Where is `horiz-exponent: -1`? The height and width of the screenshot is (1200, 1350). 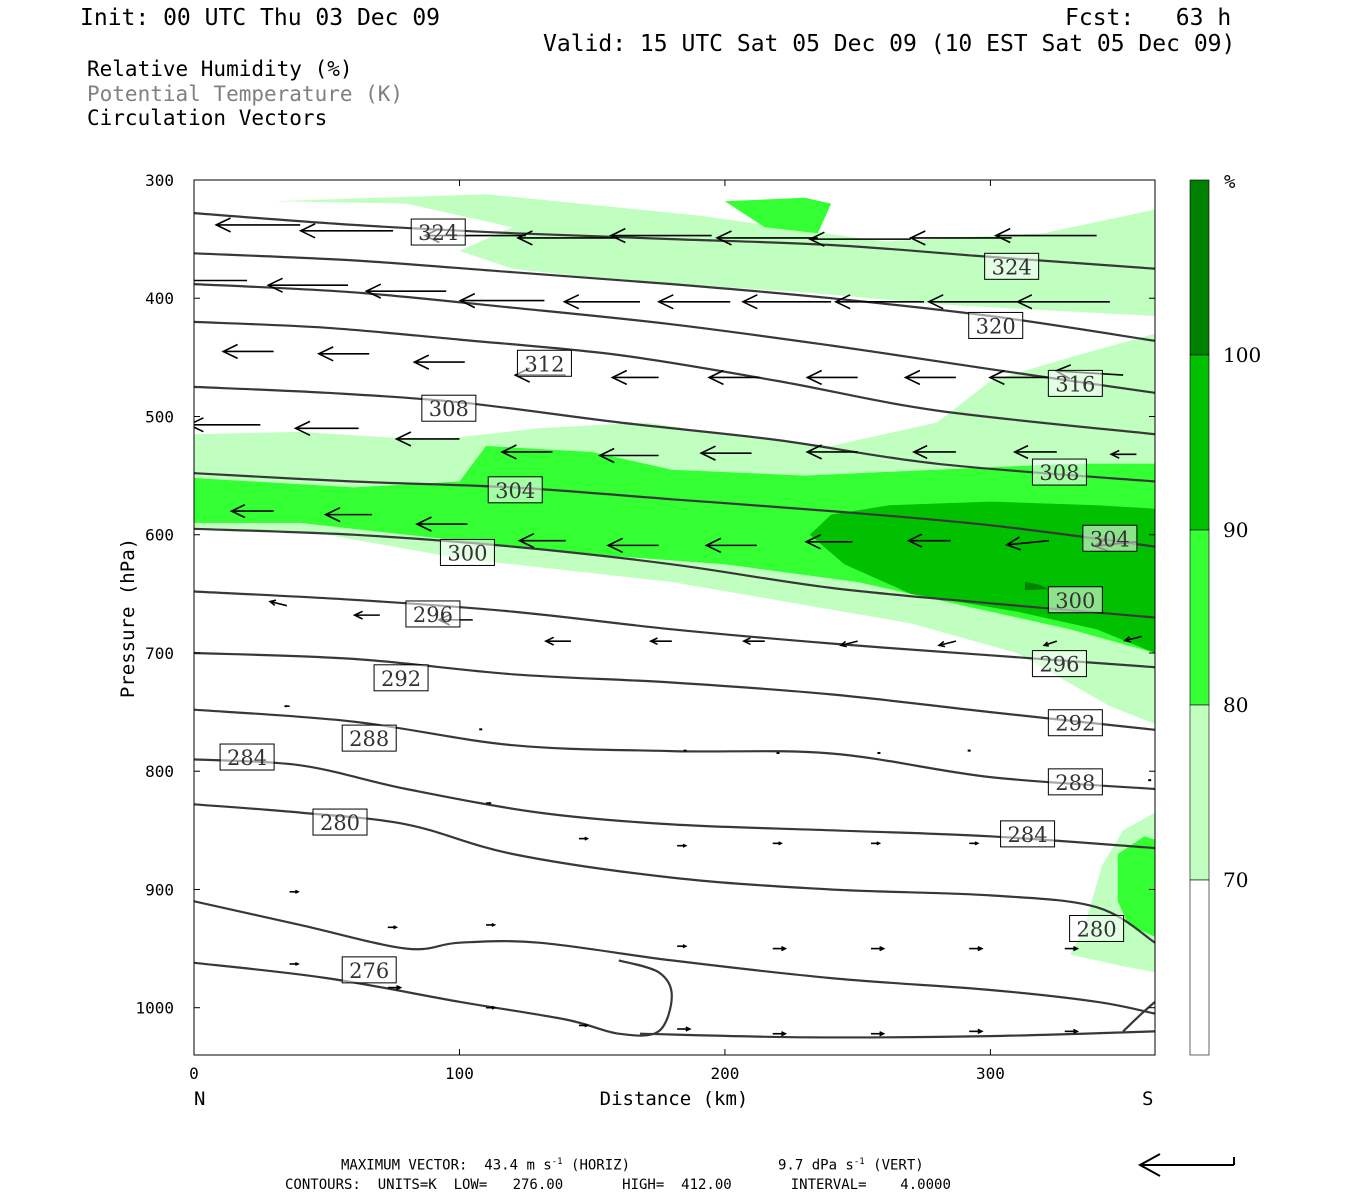 horiz-exponent: -1 is located at coordinates (557, 1162).